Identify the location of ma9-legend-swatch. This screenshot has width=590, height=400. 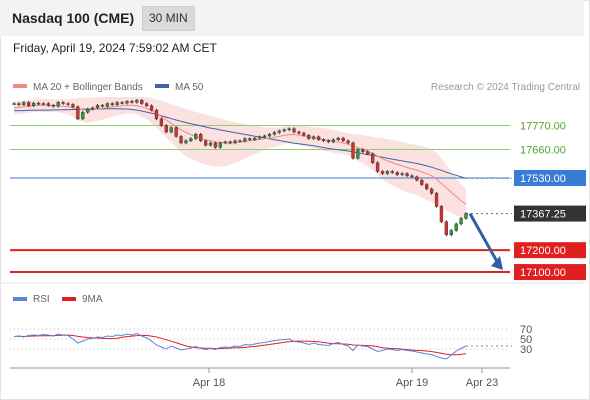
(69, 299).